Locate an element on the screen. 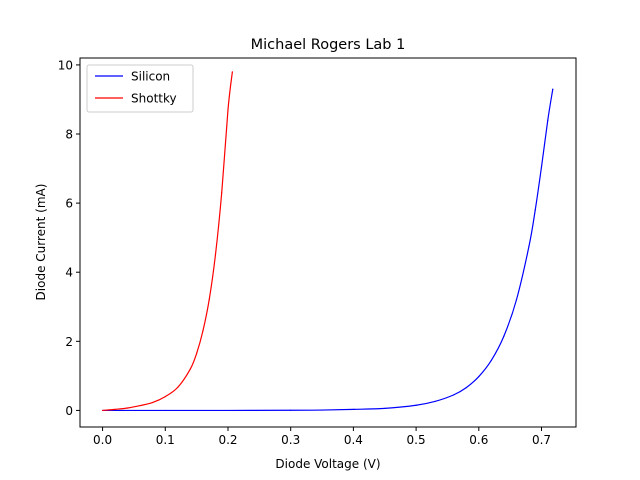 The image size is (640, 480). x-tick-label: 0.0 is located at coordinates (102, 440).